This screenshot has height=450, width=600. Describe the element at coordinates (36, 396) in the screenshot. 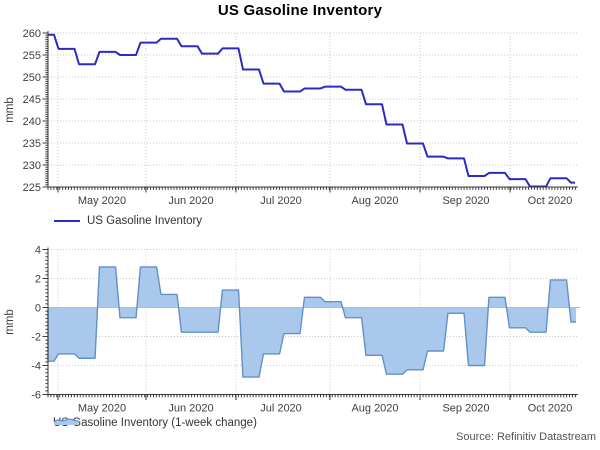

I see `tick-label: -6` at that location.